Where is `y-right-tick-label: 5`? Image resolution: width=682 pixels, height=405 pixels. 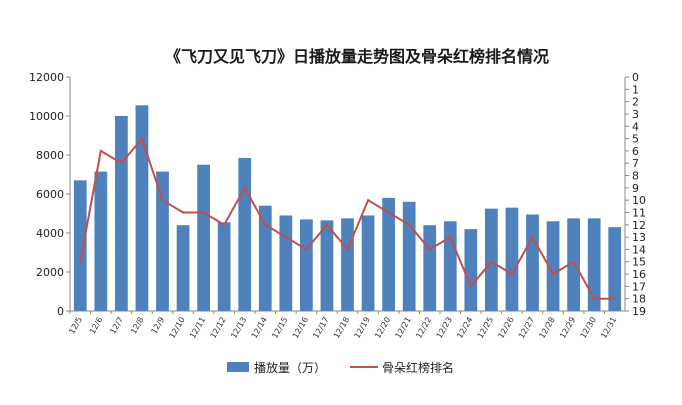
y-right-tick-label: 5 is located at coordinates (635, 139).